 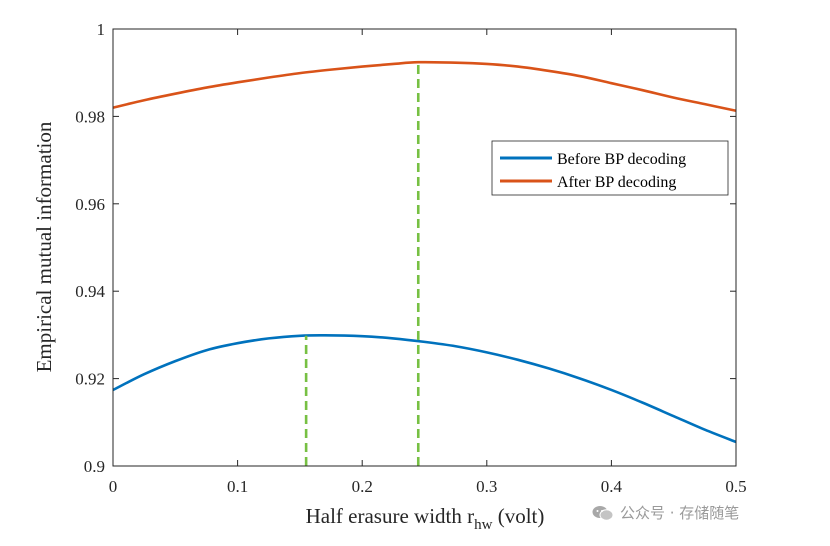 I want to click on x-tick-label: 0.1, so click(x=237, y=486).